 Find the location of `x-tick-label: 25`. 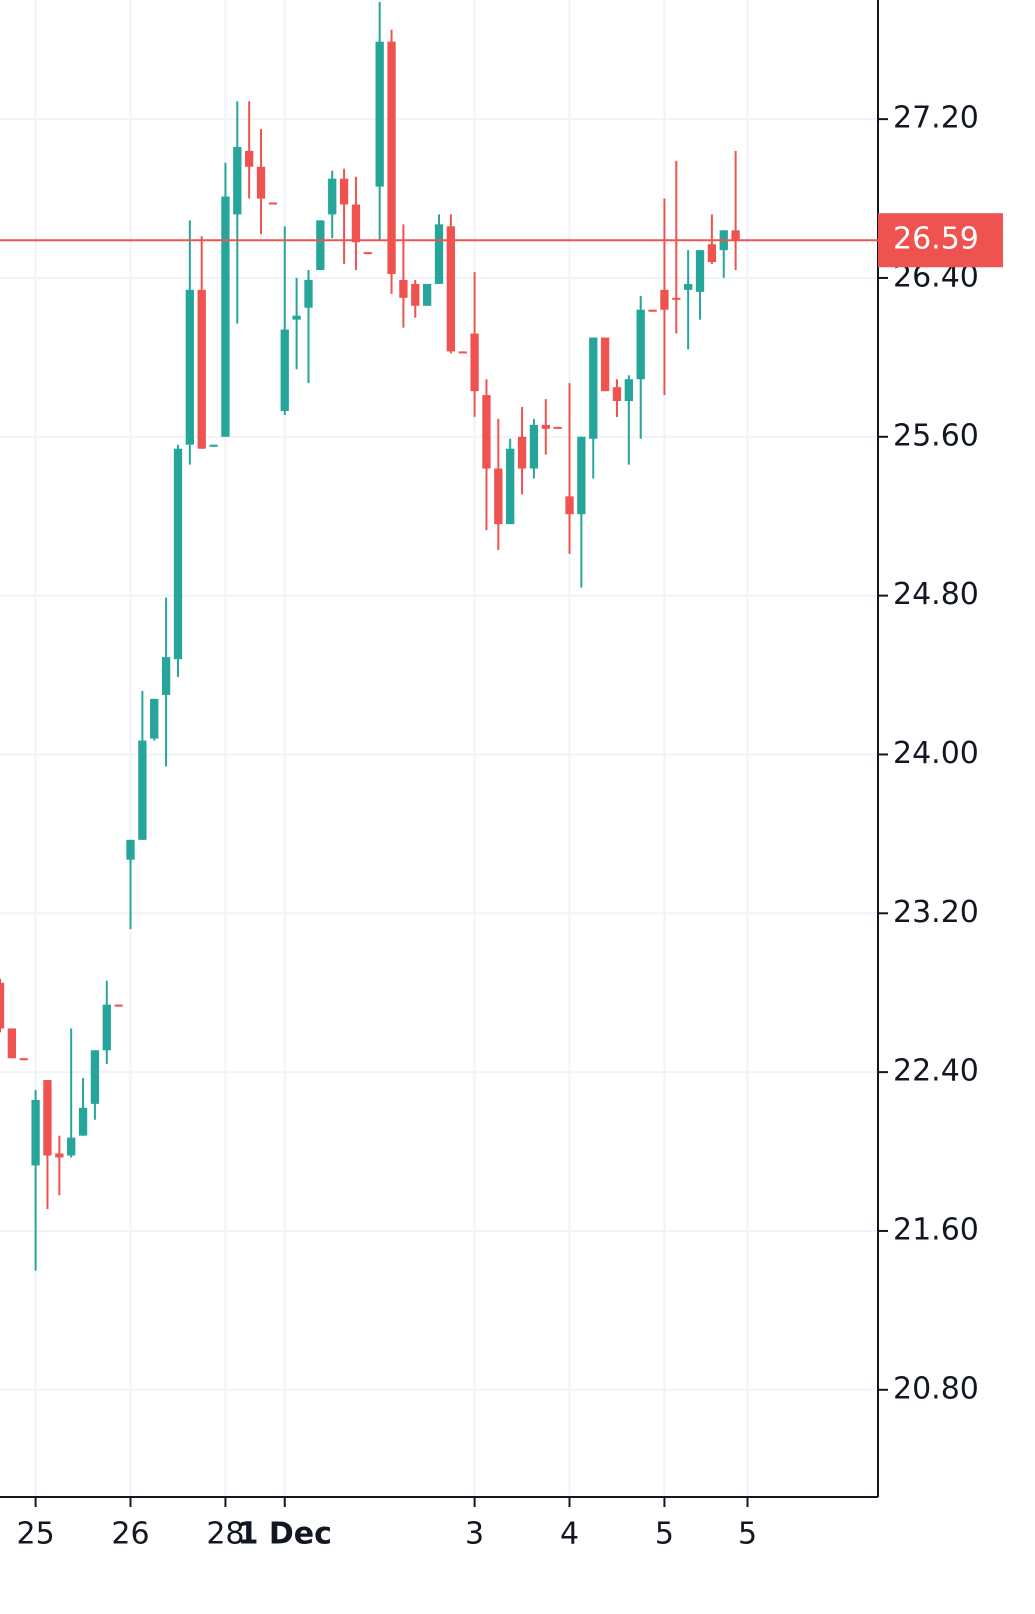

x-tick-label: 25 is located at coordinates (36, 1534).